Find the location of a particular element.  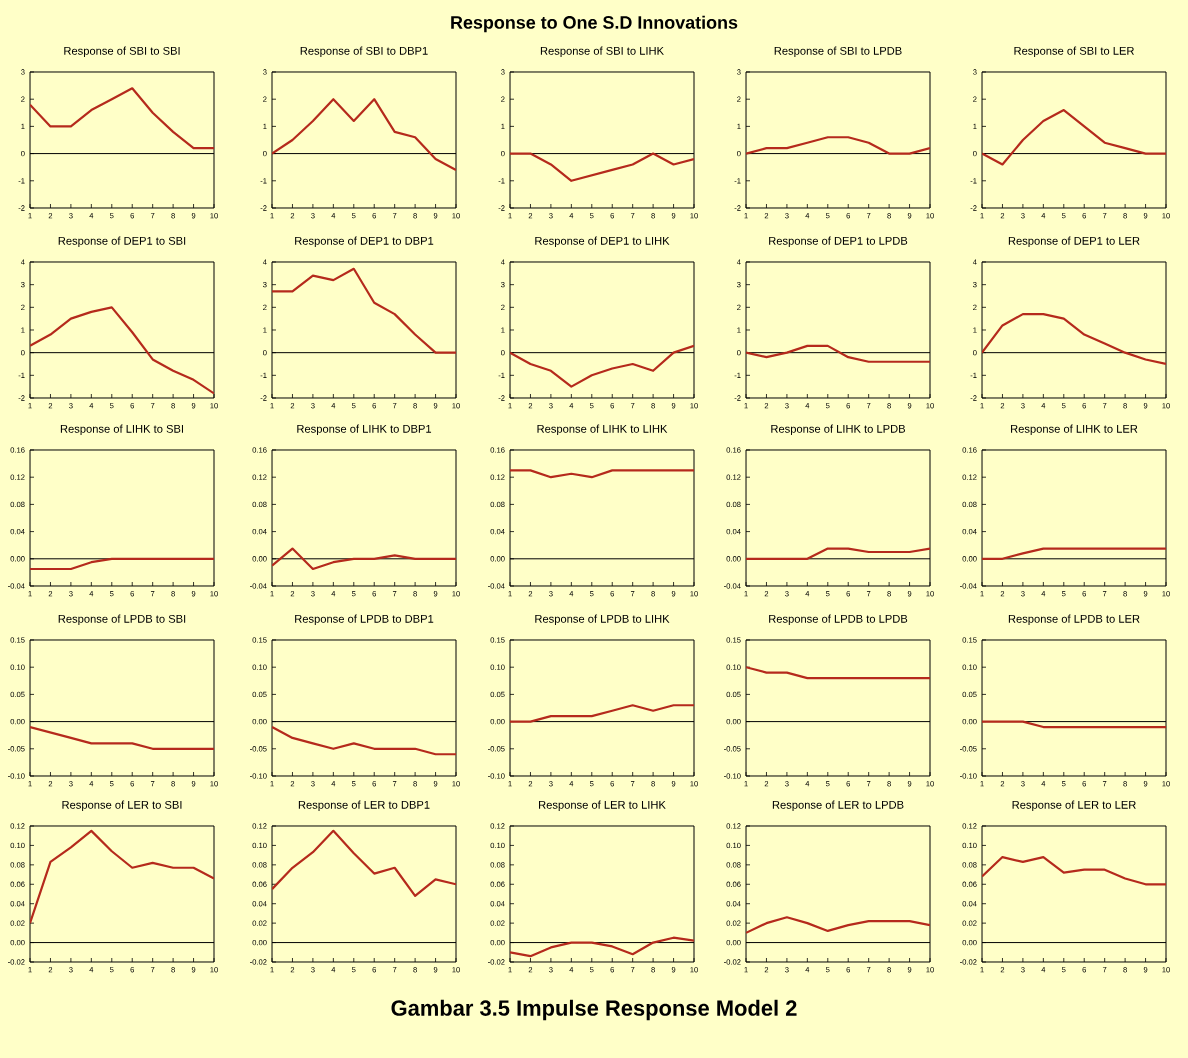

text: Gambar 3.5 Impulse Response Model 2 is located at coordinates (594, 1010).